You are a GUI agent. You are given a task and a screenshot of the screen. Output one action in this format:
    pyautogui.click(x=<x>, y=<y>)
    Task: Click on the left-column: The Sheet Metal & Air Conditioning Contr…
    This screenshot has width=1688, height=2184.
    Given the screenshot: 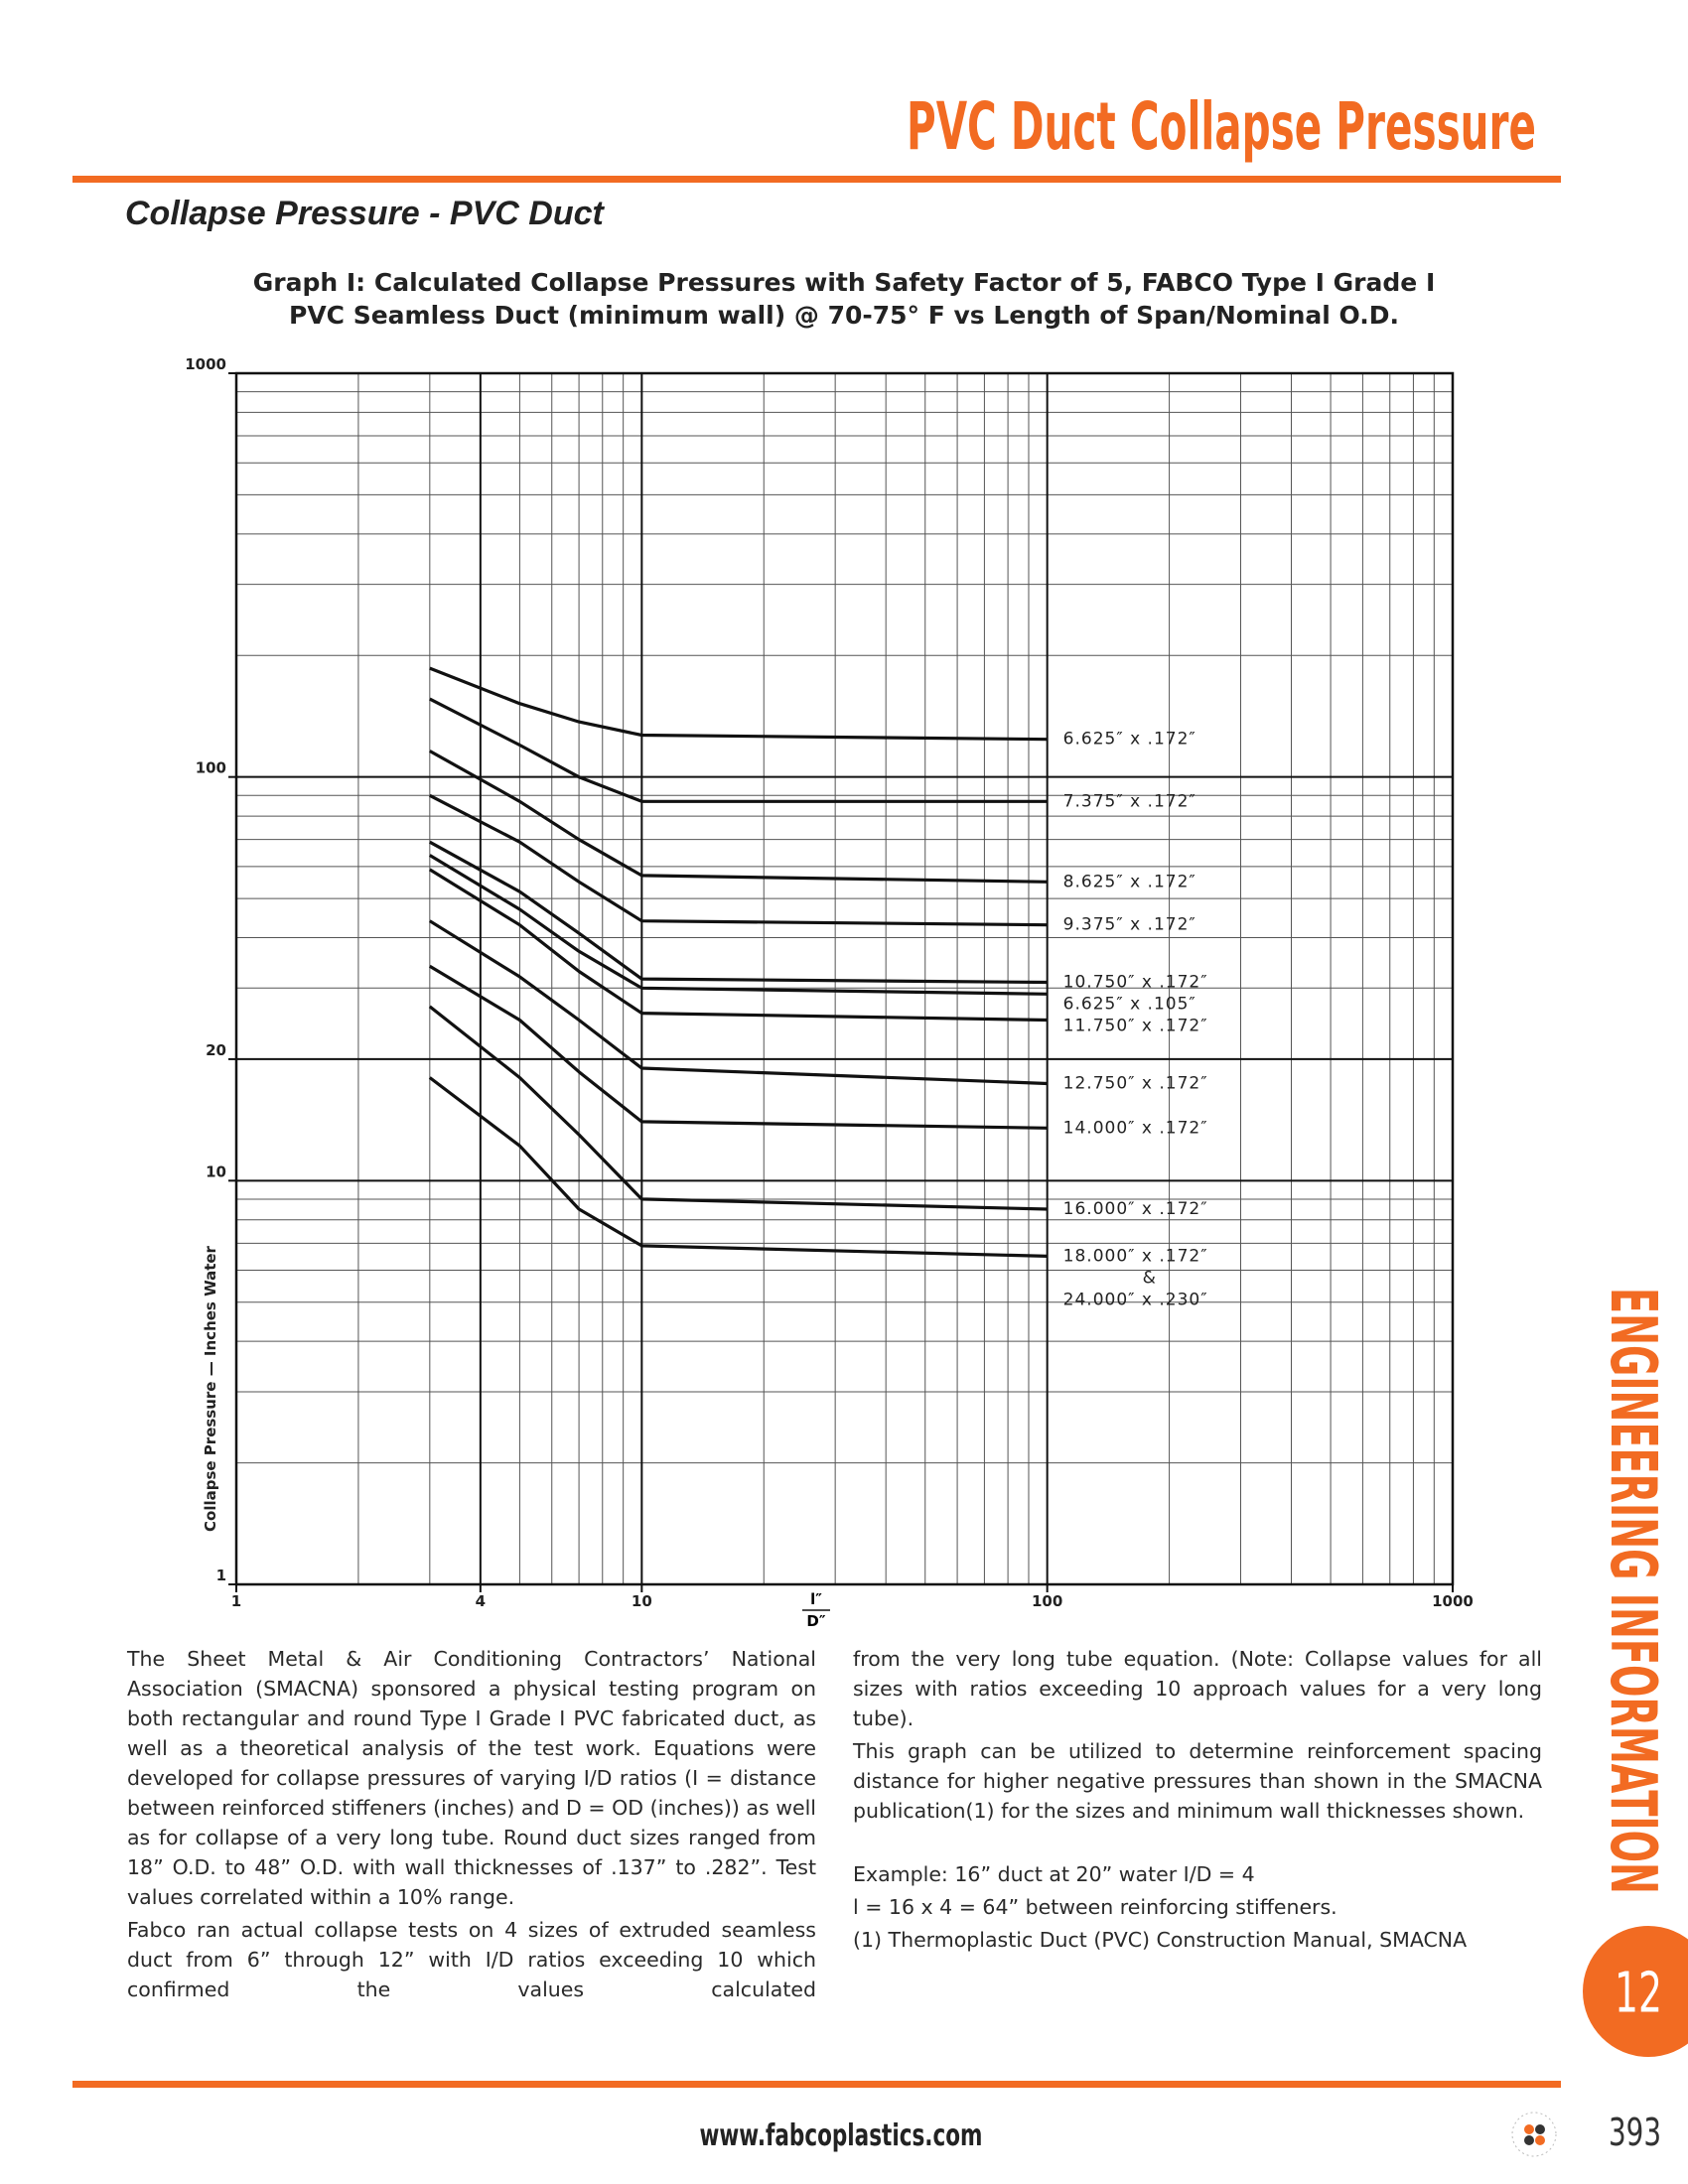 What is the action you would take?
    pyautogui.click(x=471, y=1825)
    